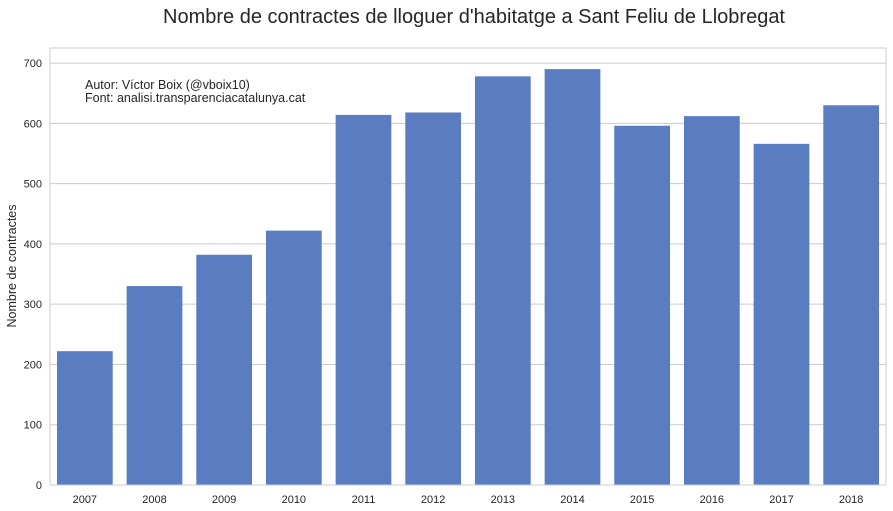 The image size is (893, 511). What do you see at coordinates (33, 305) in the screenshot?
I see `y-tick-label-300: 300` at bounding box center [33, 305].